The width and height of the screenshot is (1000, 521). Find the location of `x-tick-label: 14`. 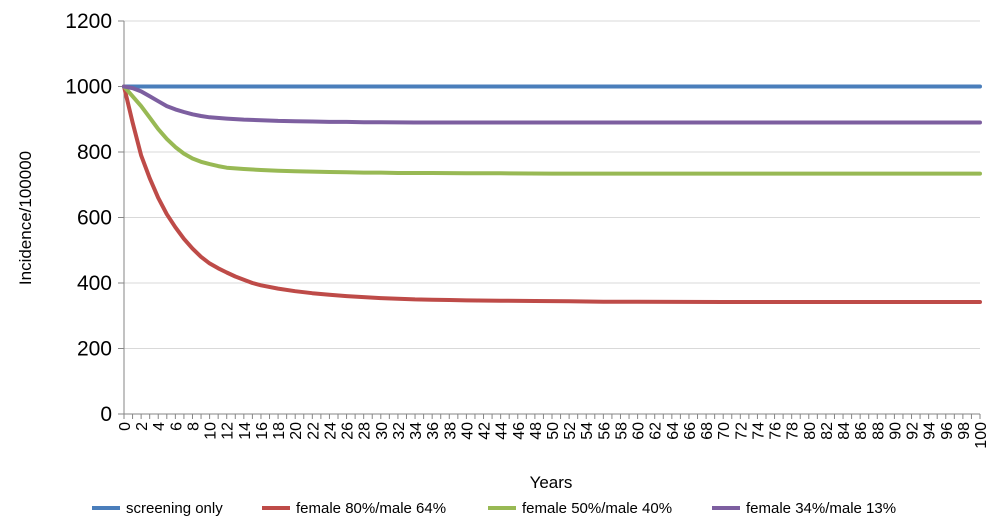

x-tick-label: 14 is located at coordinates (245, 431).